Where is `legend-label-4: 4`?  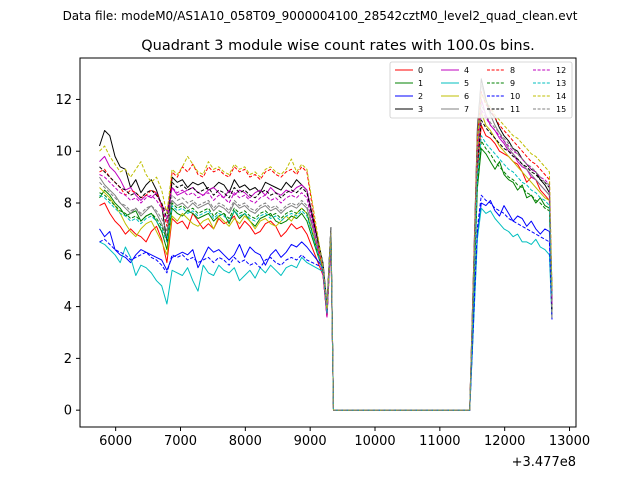 legend-label-4: 4 is located at coordinates (466, 70).